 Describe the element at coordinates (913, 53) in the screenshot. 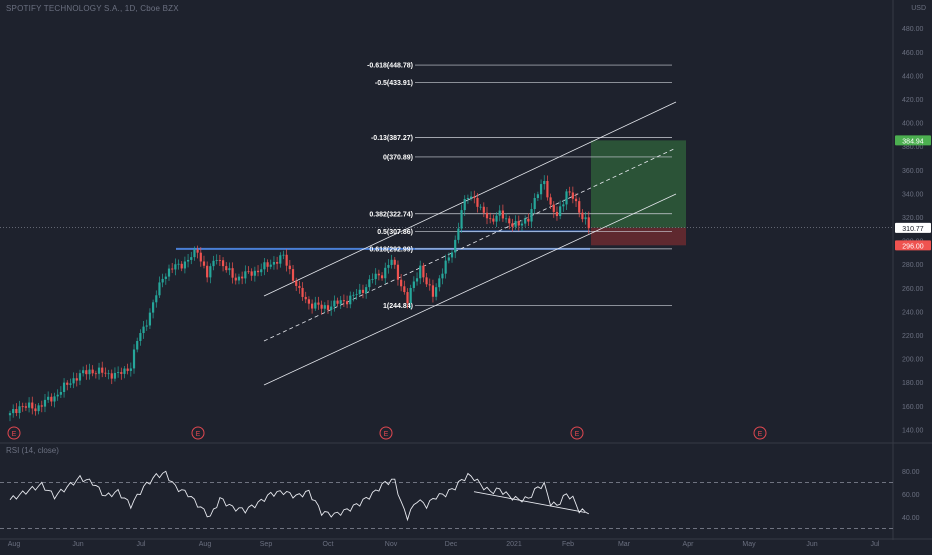

I see `y-tick-label: 460.00` at that location.